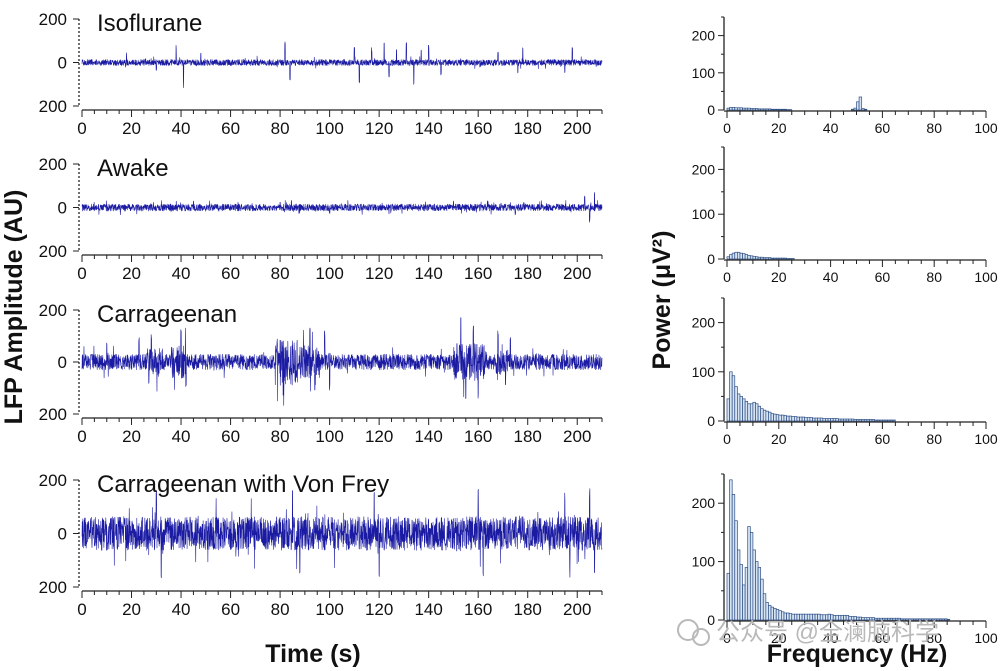 The image size is (1001, 671). I want to click on lfp-x-tick-label: 60, so click(230, 436).